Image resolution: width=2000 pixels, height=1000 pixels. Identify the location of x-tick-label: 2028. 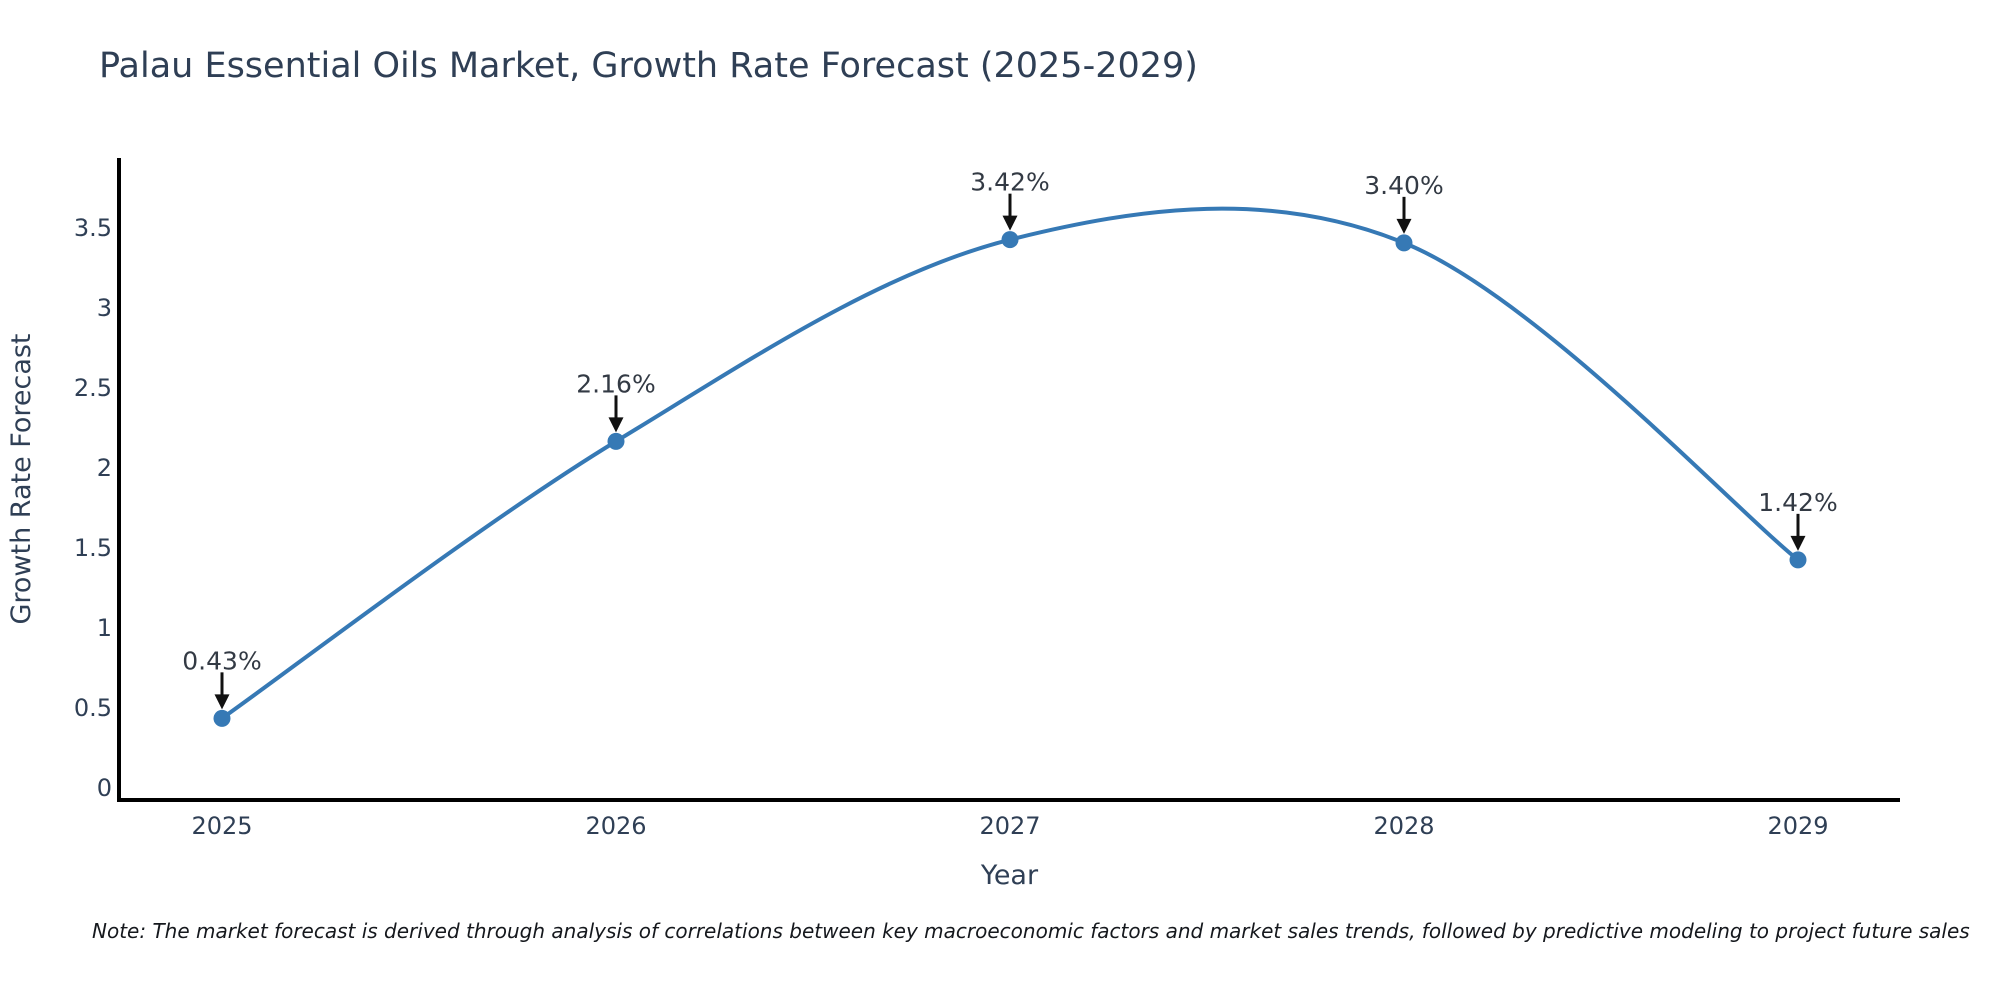
(1403, 826).